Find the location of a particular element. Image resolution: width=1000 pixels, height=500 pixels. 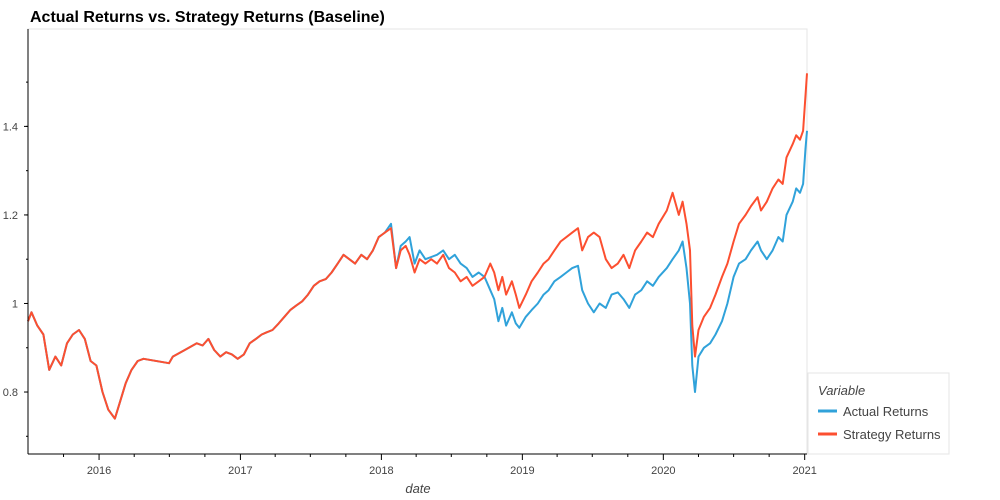

y-tick-label: 1 is located at coordinates (15, 304).